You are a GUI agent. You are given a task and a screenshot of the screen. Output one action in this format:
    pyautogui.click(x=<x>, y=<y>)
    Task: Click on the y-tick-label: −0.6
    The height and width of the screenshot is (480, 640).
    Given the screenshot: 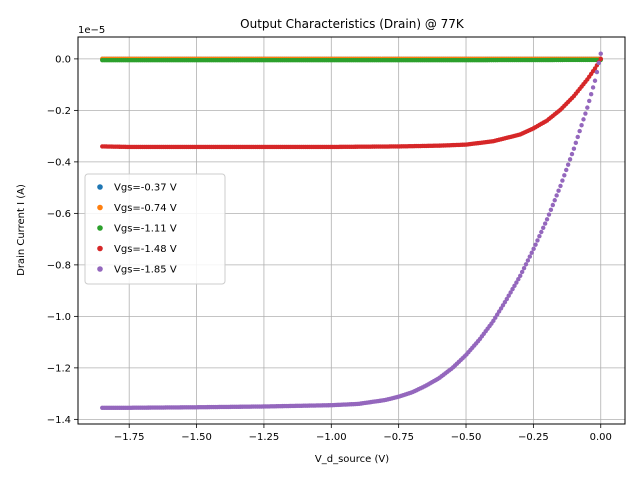 What is the action you would take?
    pyautogui.click(x=59, y=214)
    